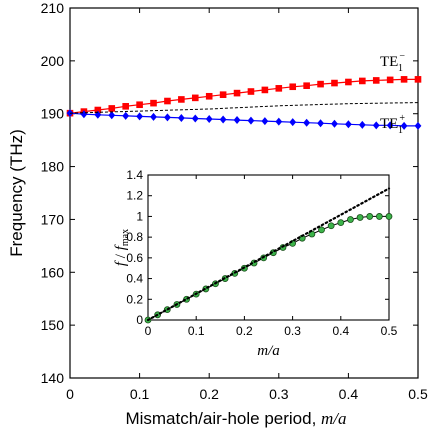 The width and height of the screenshot is (431, 434). I want to click on inset-x-tick-label: 0.1, so click(196, 331).